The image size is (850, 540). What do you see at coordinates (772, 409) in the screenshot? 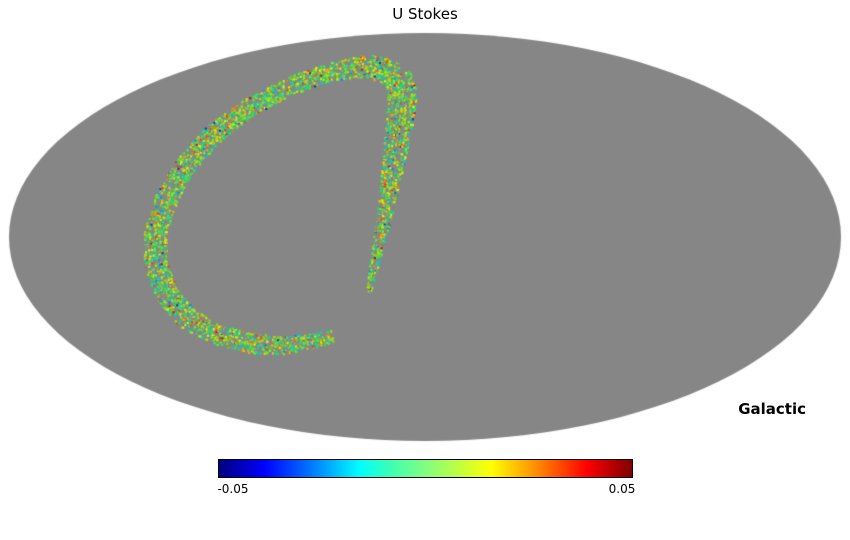
I see `coordinate-system-label: Galactic` at bounding box center [772, 409].